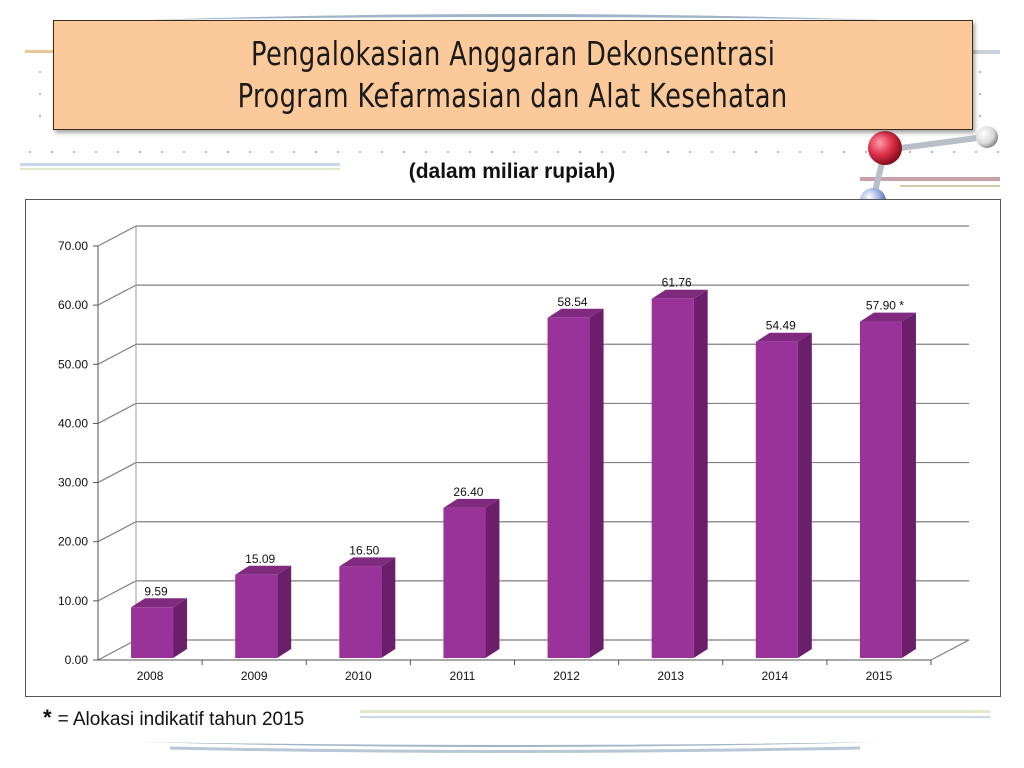 This screenshot has height=768, width=1024. I want to click on data-label-2011: 26.40, so click(468, 492).